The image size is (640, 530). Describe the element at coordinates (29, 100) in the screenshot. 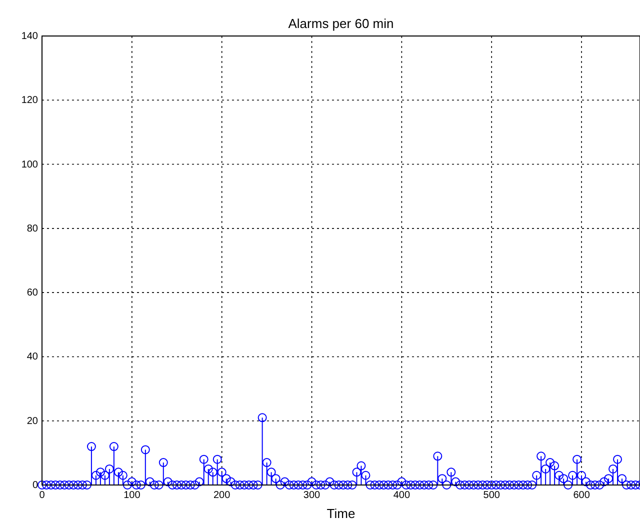

I see `y-tick-label: 120` at that location.